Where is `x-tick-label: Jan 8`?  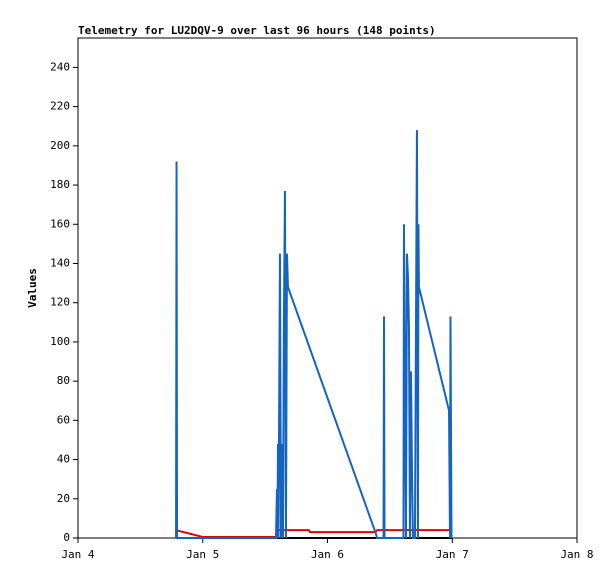 x-tick-label: Jan 8 is located at coordinates (576, 554).